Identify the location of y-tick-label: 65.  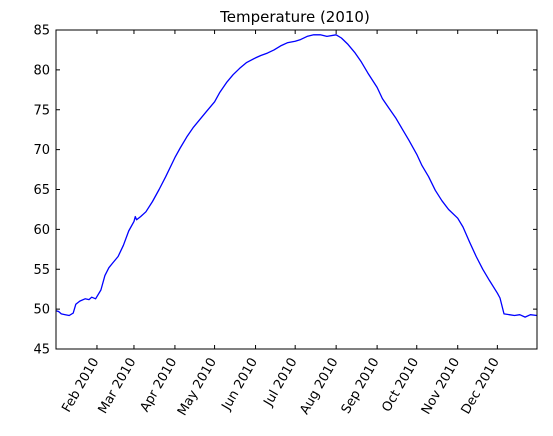
(41, 190).